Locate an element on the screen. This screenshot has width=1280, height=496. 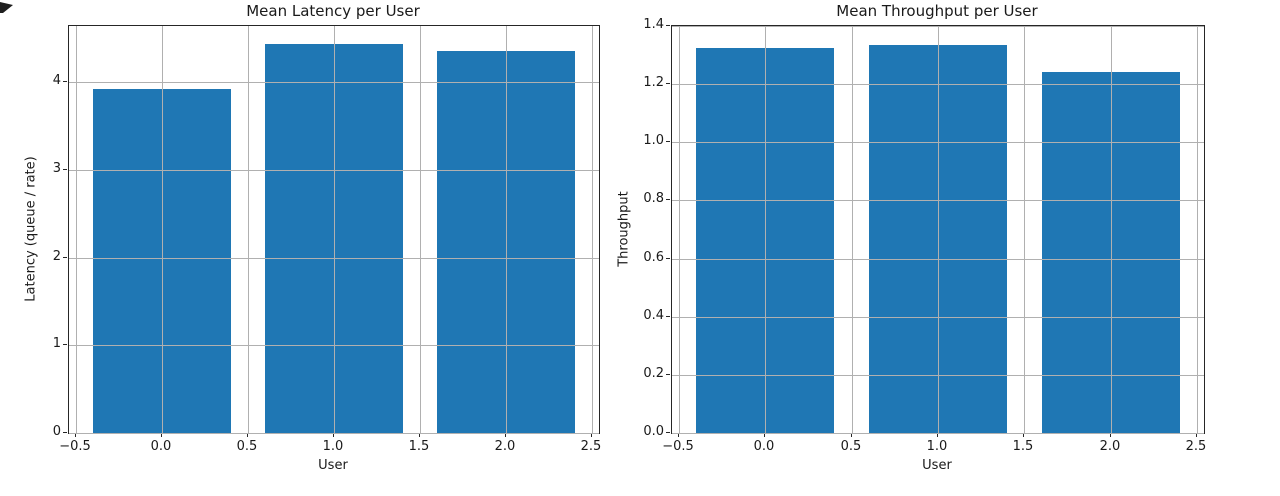
y-tick-label: 3 is located at coordinates (56, 168).